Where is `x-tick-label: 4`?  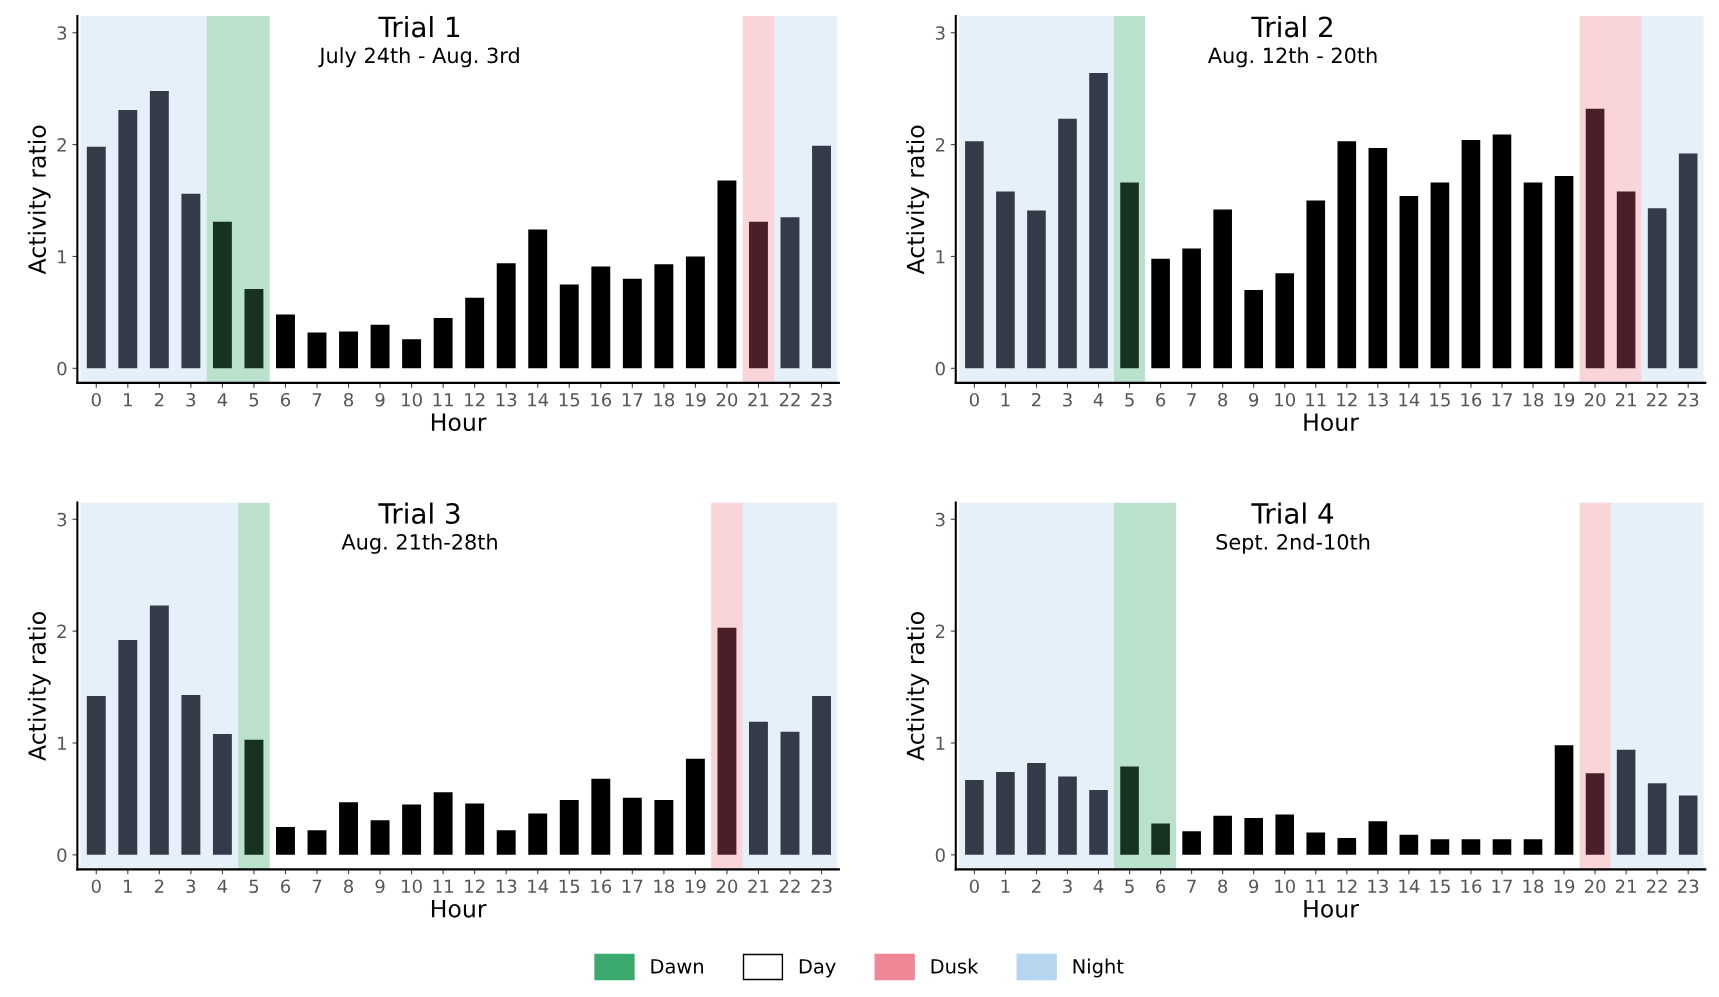 x-tick-label: 4 is located at coordinates (1098, 400).